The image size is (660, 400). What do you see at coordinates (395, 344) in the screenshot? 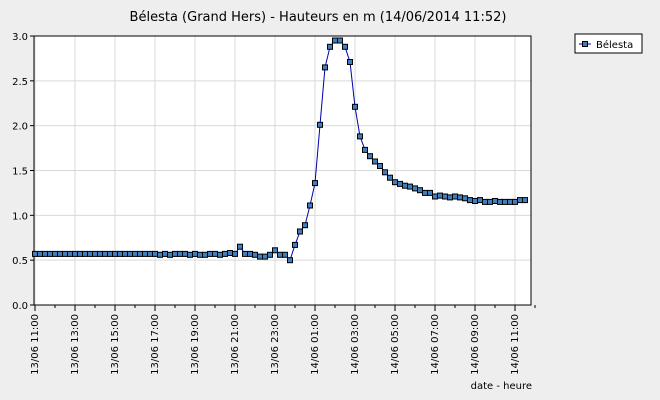
I see `x-tick-label: 14/06 05:00` at bounding box center [395, 344].